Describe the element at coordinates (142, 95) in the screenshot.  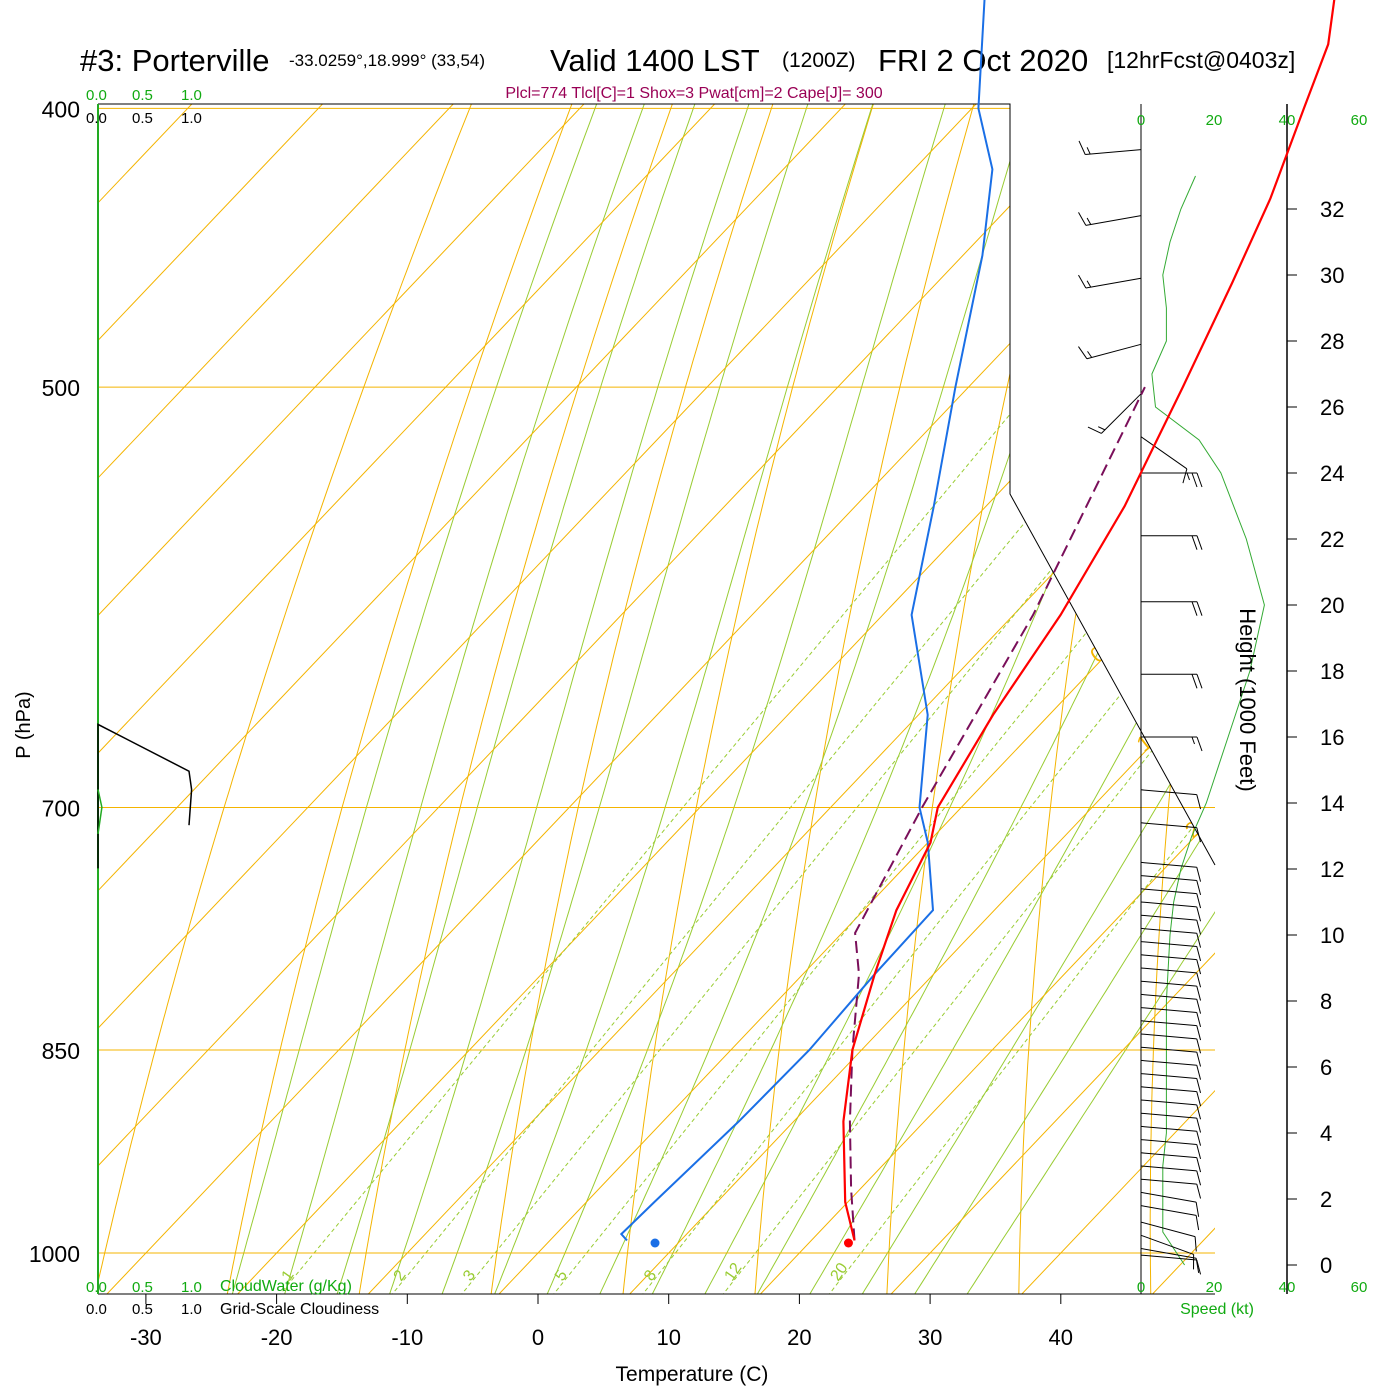
I see `cloudwater-tick-top-1: 0.5` at that location.